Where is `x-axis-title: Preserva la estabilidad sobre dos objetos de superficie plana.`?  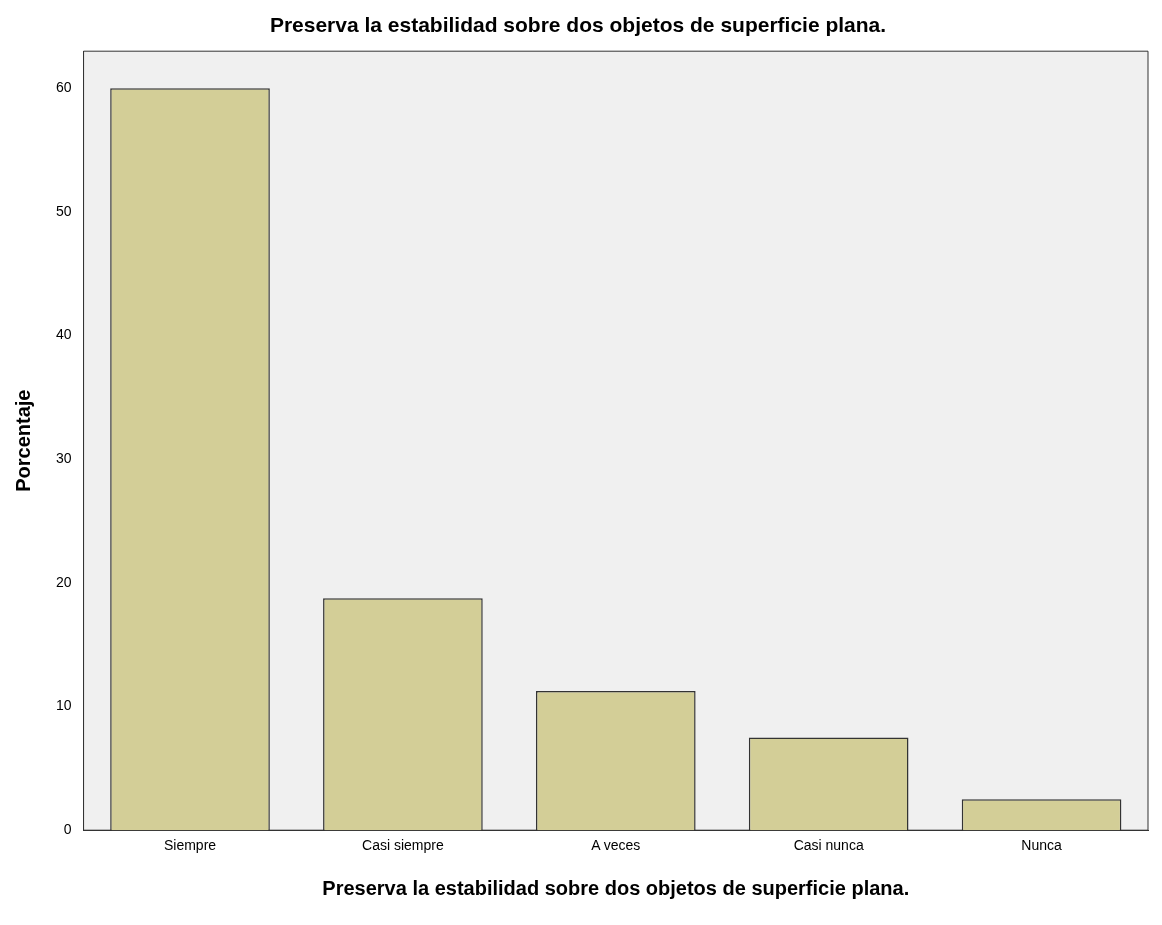
x-axis-title: Preserva la estabilidad sobre dos objetos de superficie plana. is located at coordinates (616, 887).